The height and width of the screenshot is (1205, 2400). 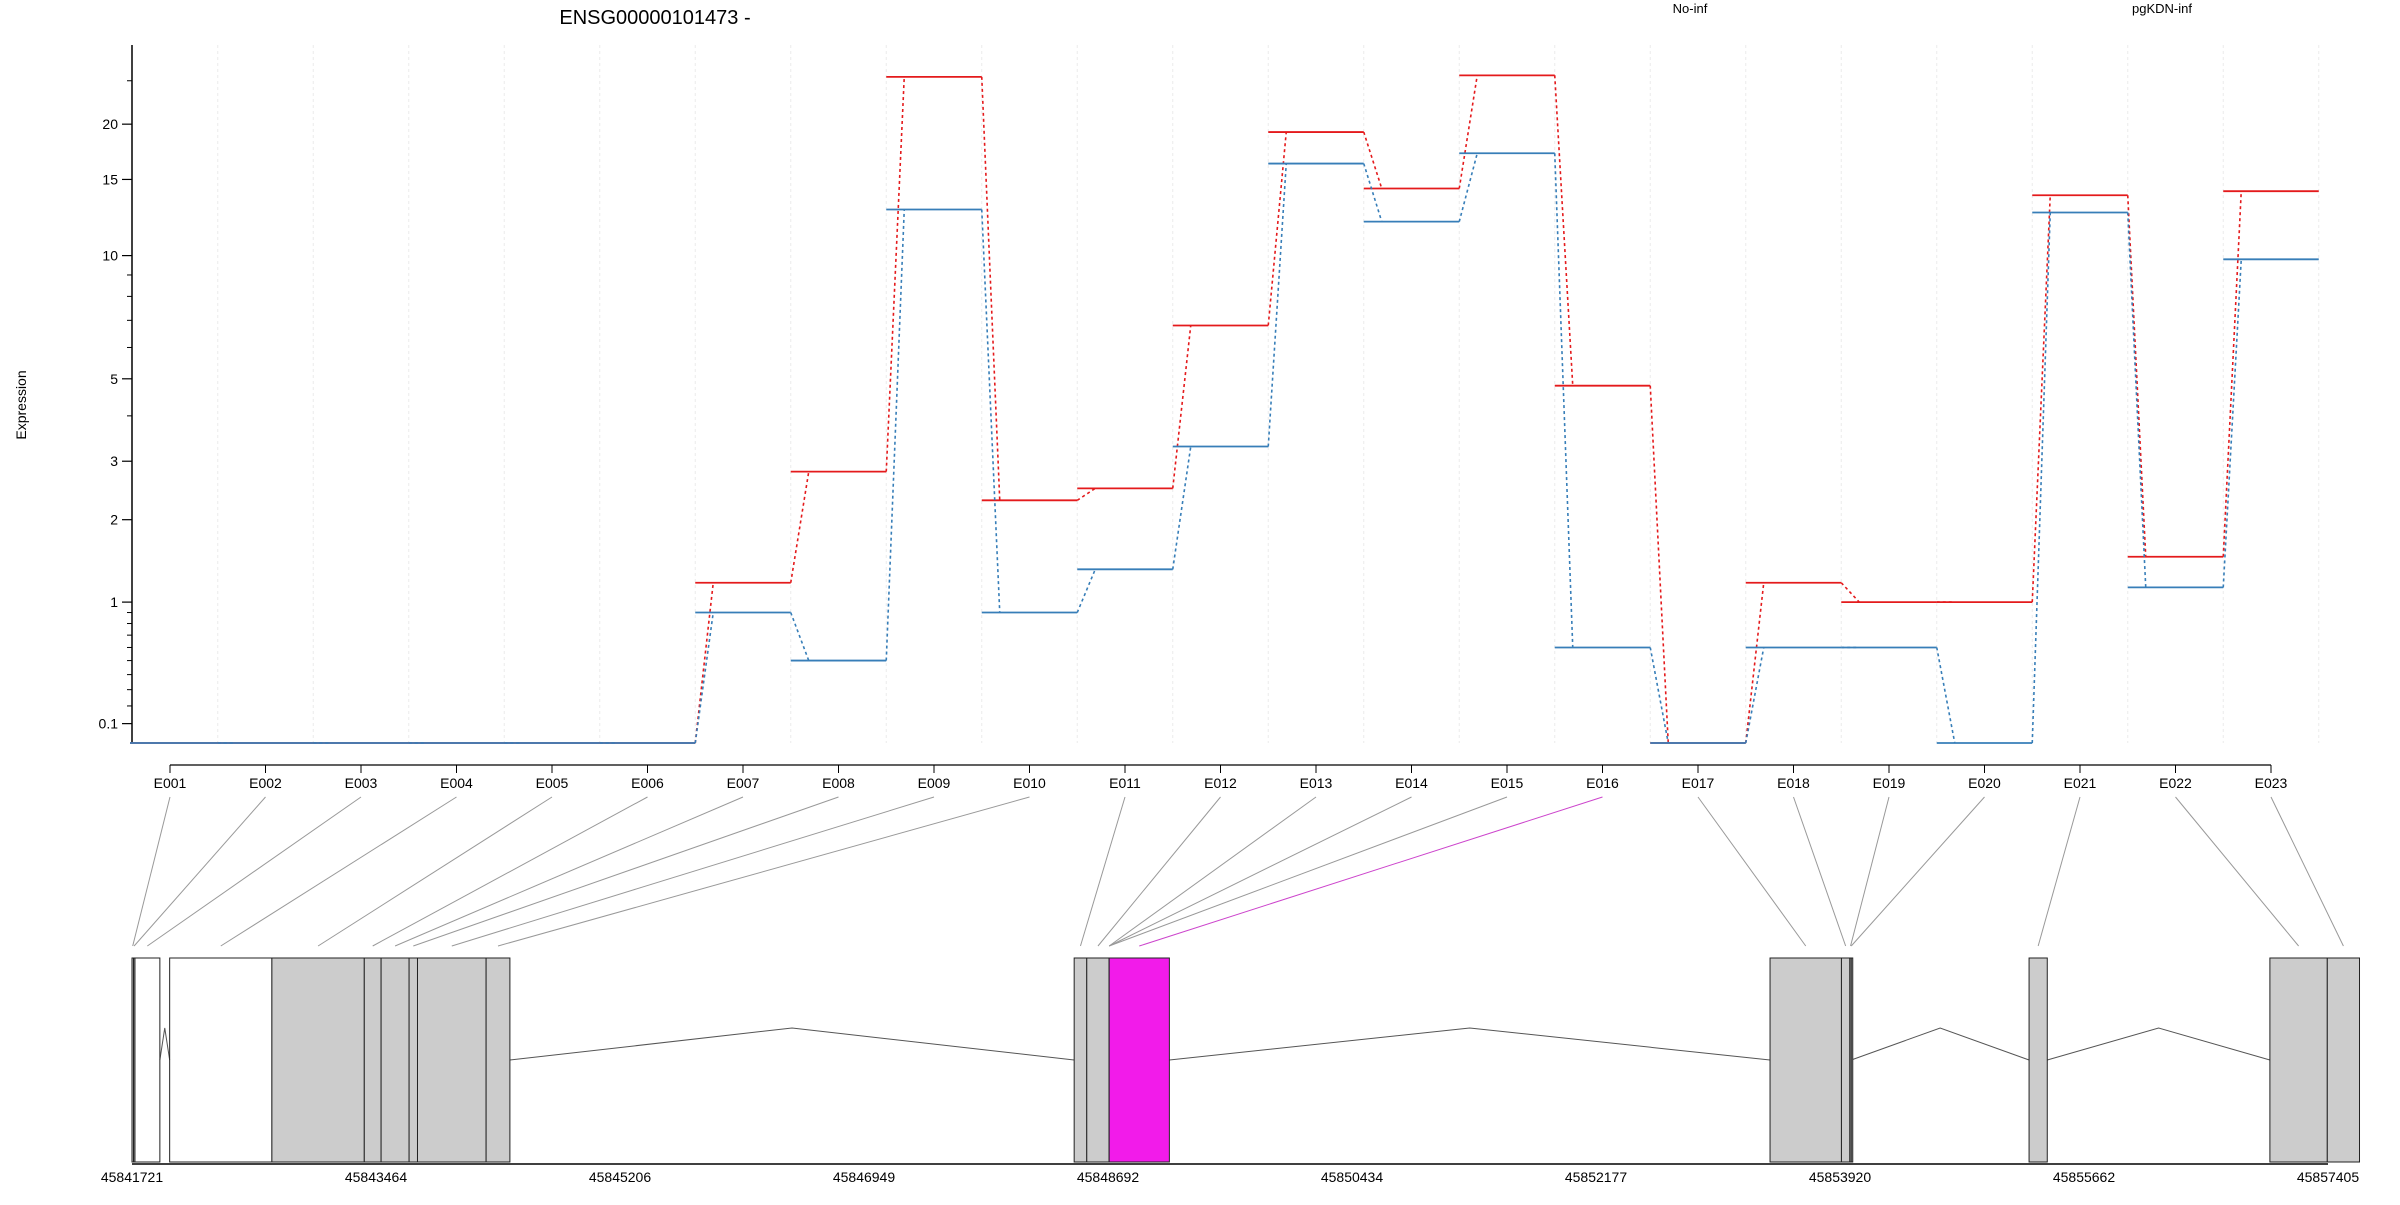 I want to click on exon-connector-e016, so click(x=1371, y=871).